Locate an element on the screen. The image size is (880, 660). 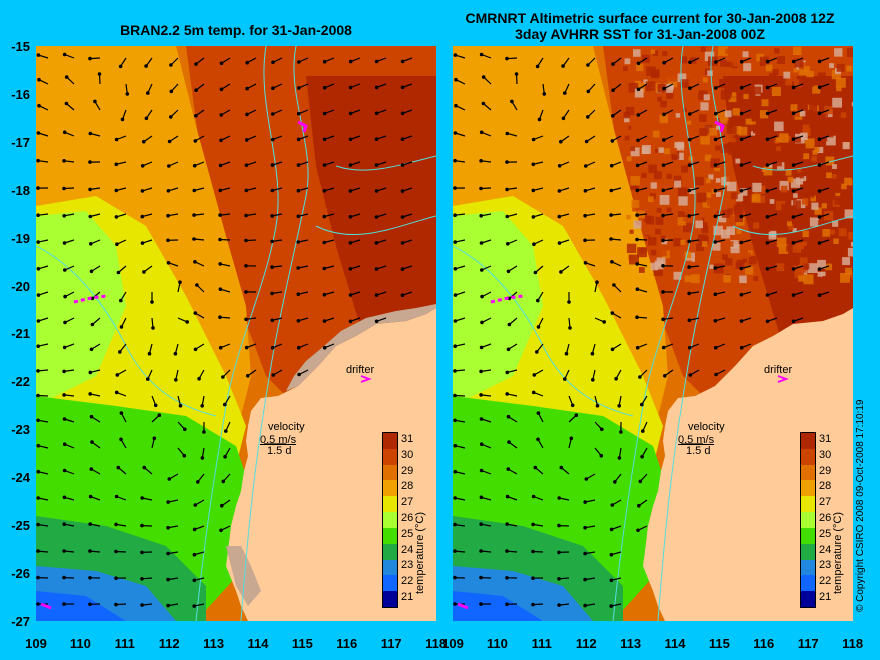
lat-tick-label: -19 is located at coordinates (20, 238).